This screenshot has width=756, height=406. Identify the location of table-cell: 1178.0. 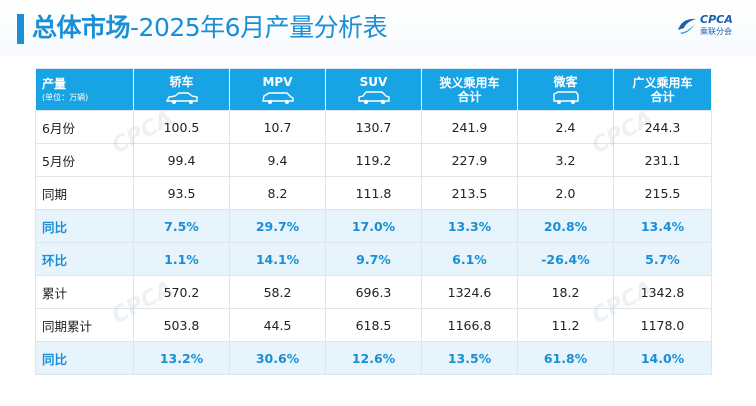
(662, 325).